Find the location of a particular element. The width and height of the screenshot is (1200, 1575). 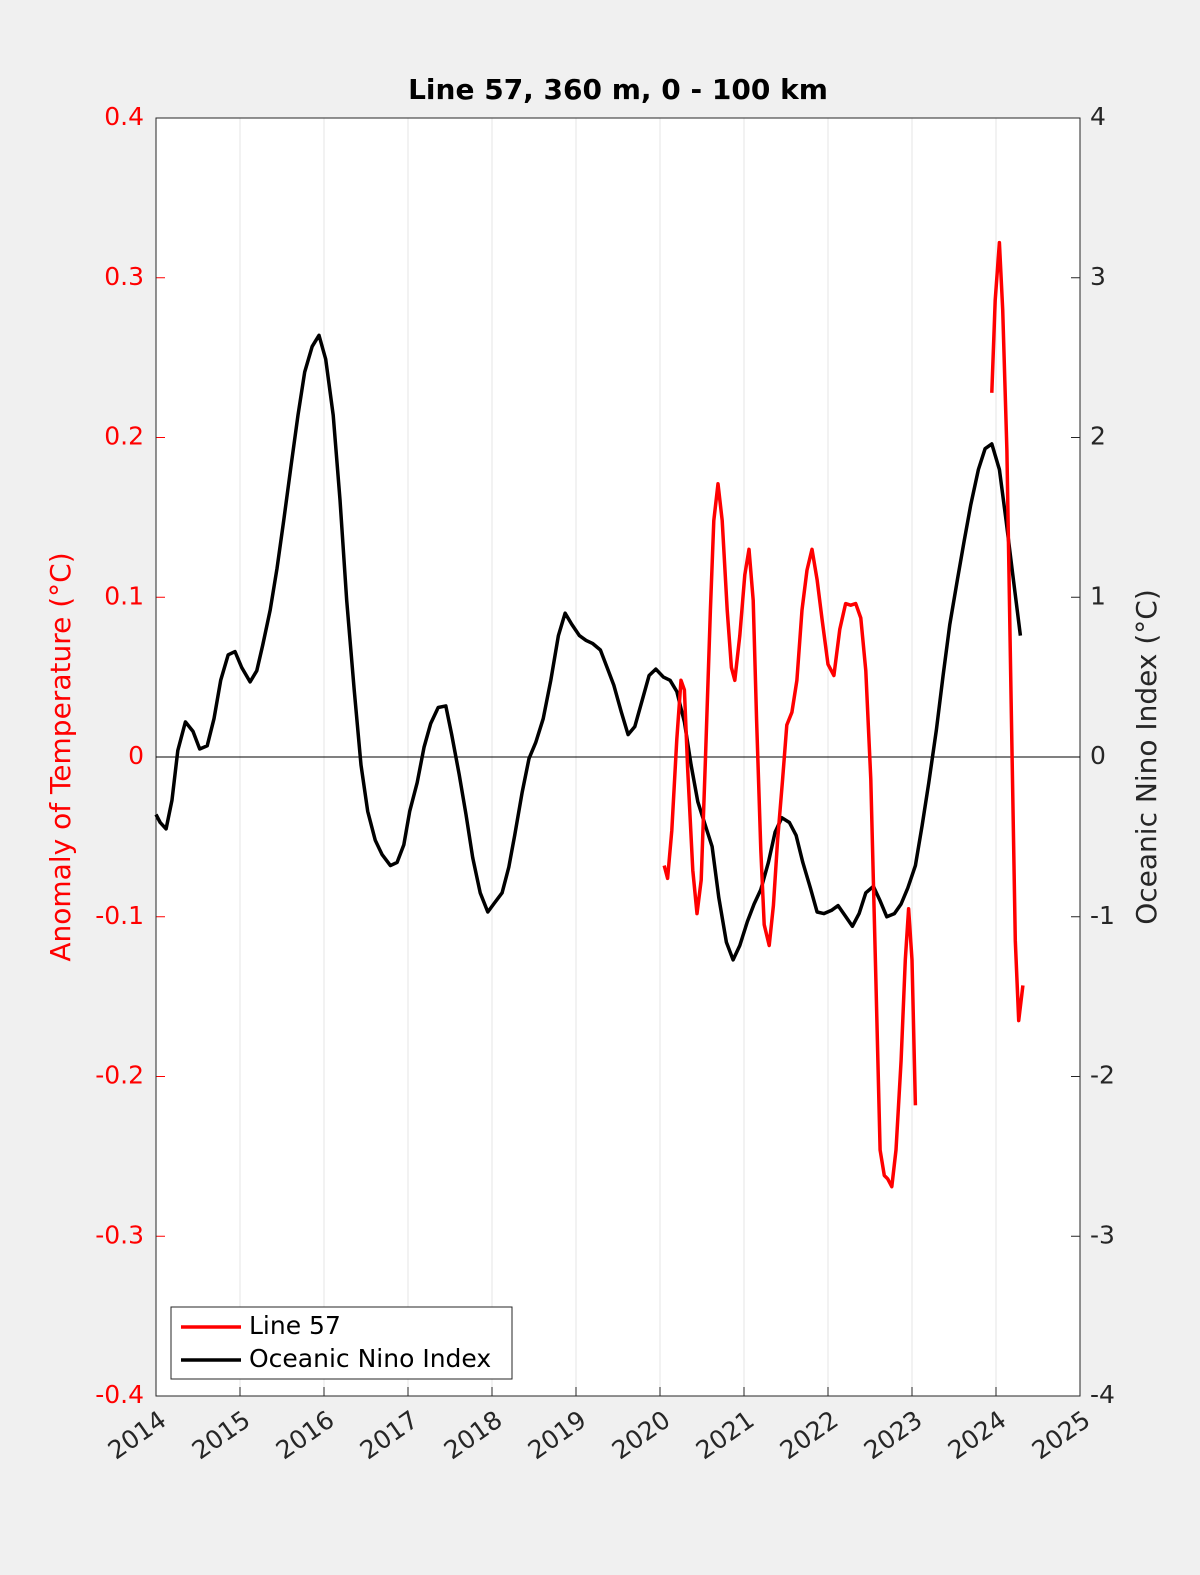

y-tick-label: 0 is located at coordinates (136, 755).